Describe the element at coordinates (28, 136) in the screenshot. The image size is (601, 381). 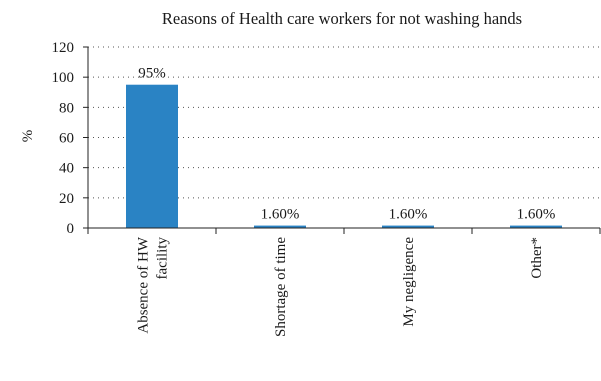
I see `y-axis-label: %` at that location.